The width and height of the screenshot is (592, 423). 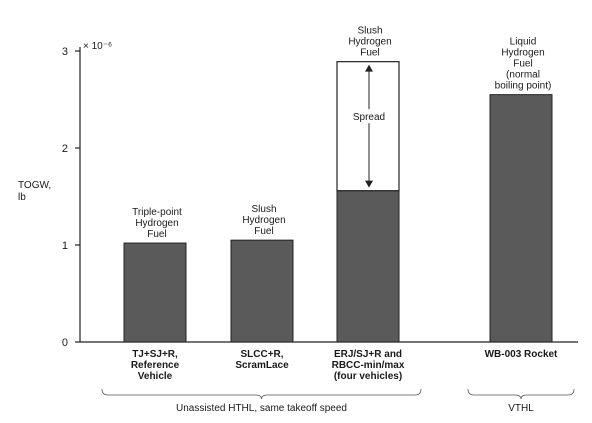 What do you see at coordinates (262, 365) in the screenshot?
I see `category-label: ScramLace` at bounding box center [262, 365].